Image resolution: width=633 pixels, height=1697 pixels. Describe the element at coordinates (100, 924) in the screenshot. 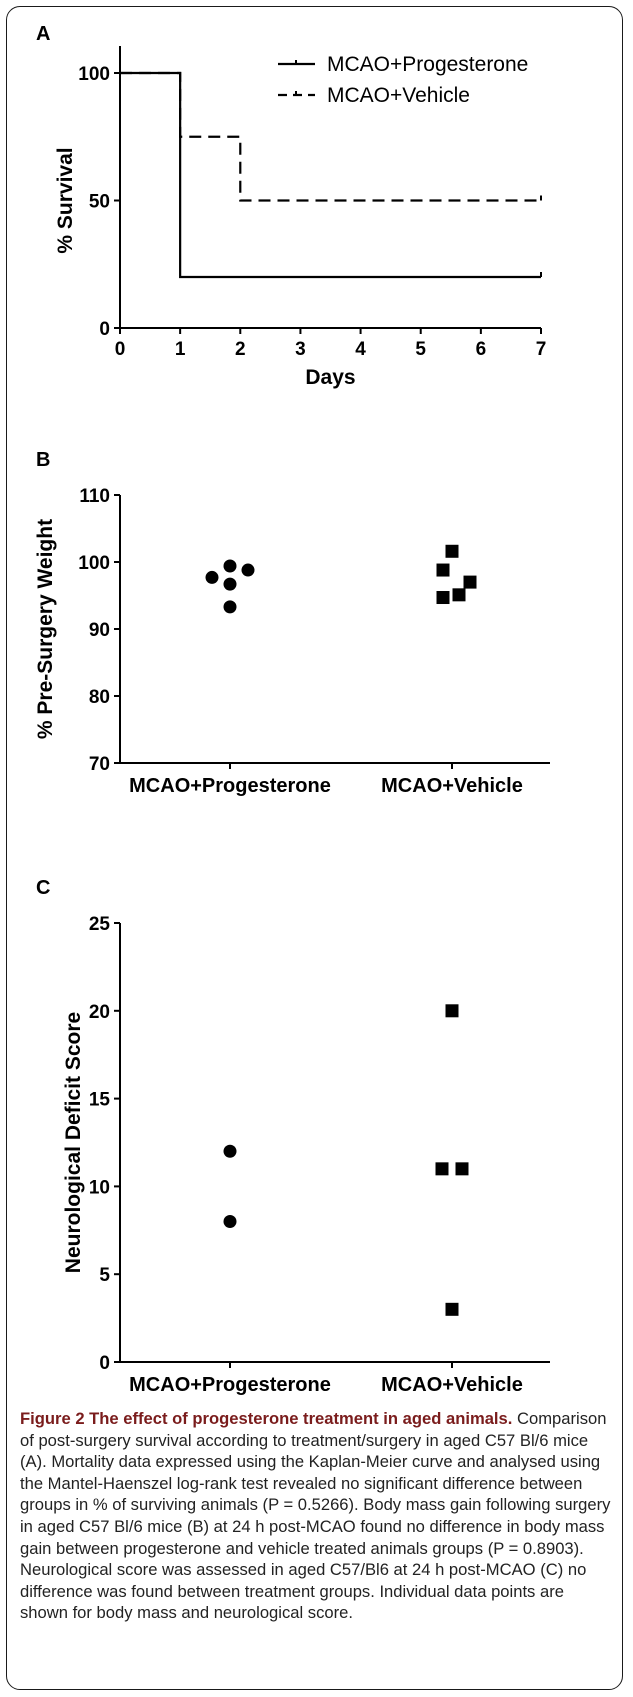

I see `panel-c-y-tick-label: 25` at that location.